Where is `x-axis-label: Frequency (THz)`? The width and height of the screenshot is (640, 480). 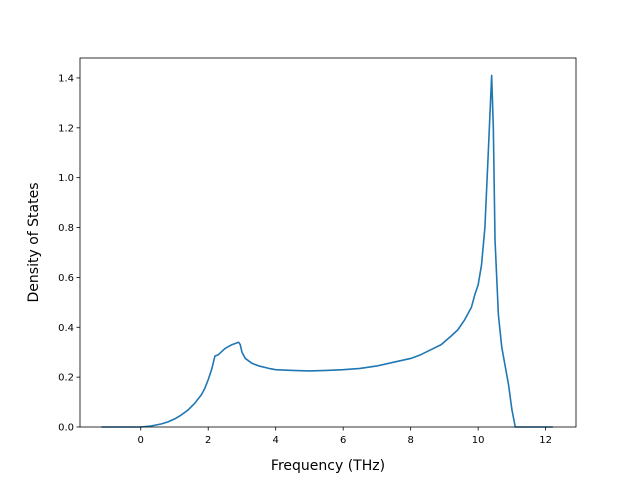
x-axis-label: Frequency (THz) is located at coordinates (328, 466).